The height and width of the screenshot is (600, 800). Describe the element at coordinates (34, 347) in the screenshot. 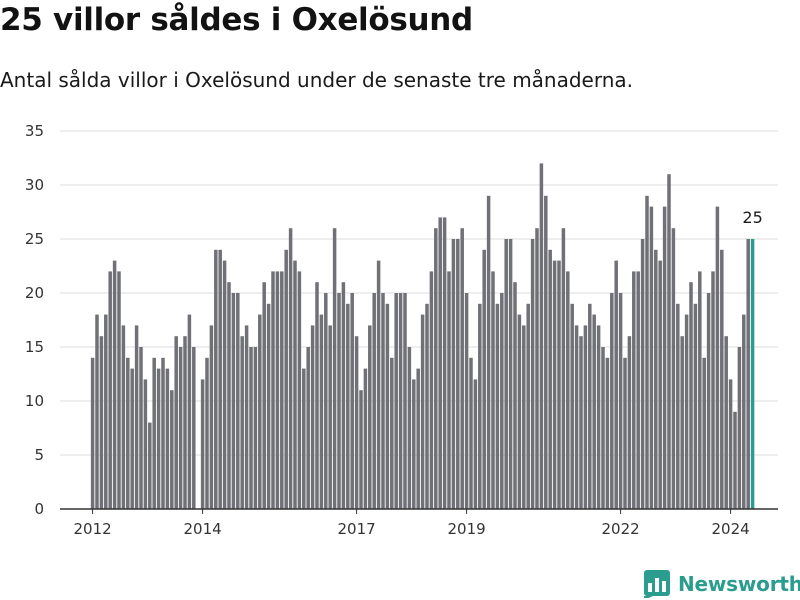

I see `y-tick-label: 15` at that location.